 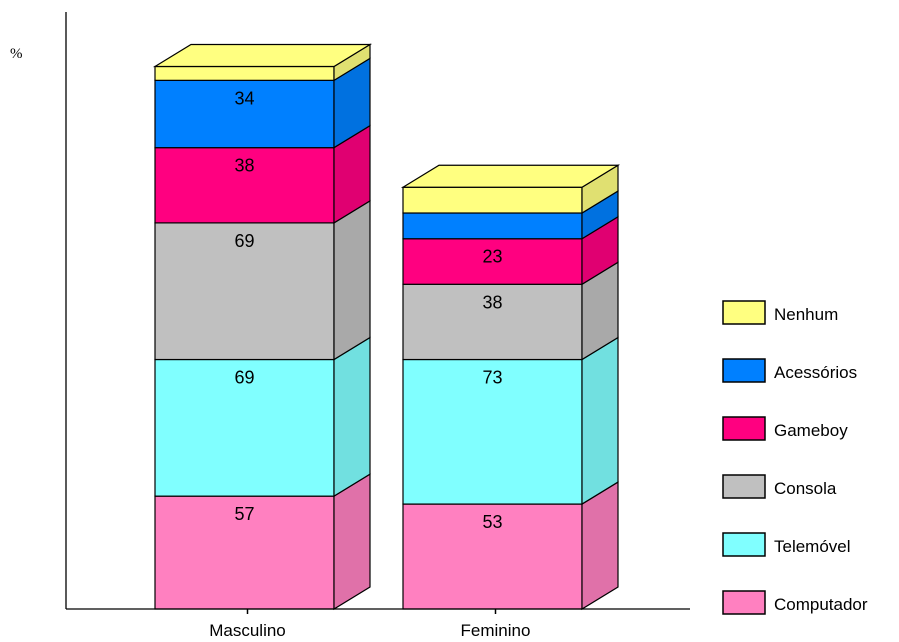 I want to click on legend-swatch-nenhum, so click(x=744, y=312).